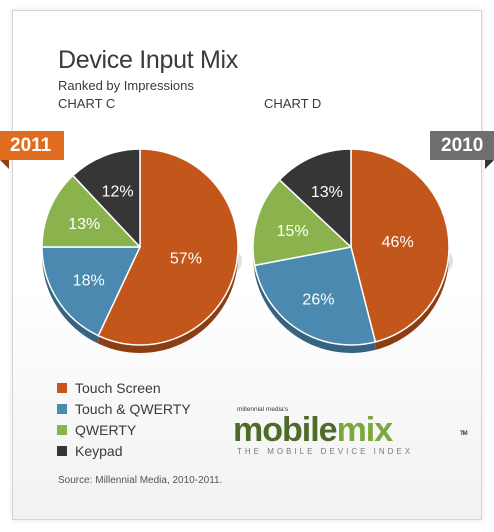 The width and height of the screenshot is (494, 532). What do you see at coordinates (462, 145) in the screenshot?
I see `year-tab-2010: 2010` at bounding box center [462, 145].